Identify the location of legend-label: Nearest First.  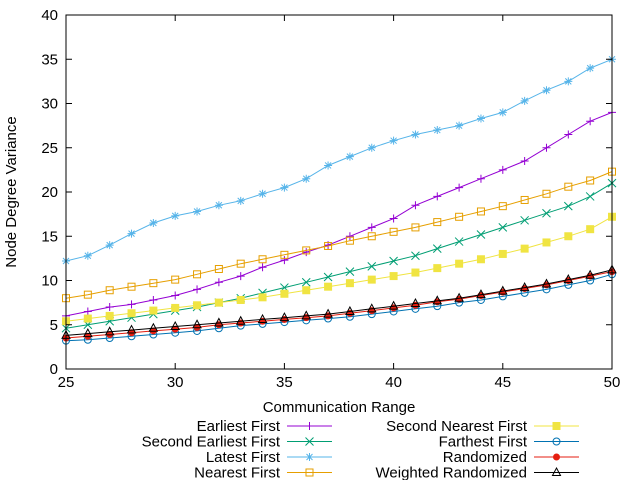
(237, 472).